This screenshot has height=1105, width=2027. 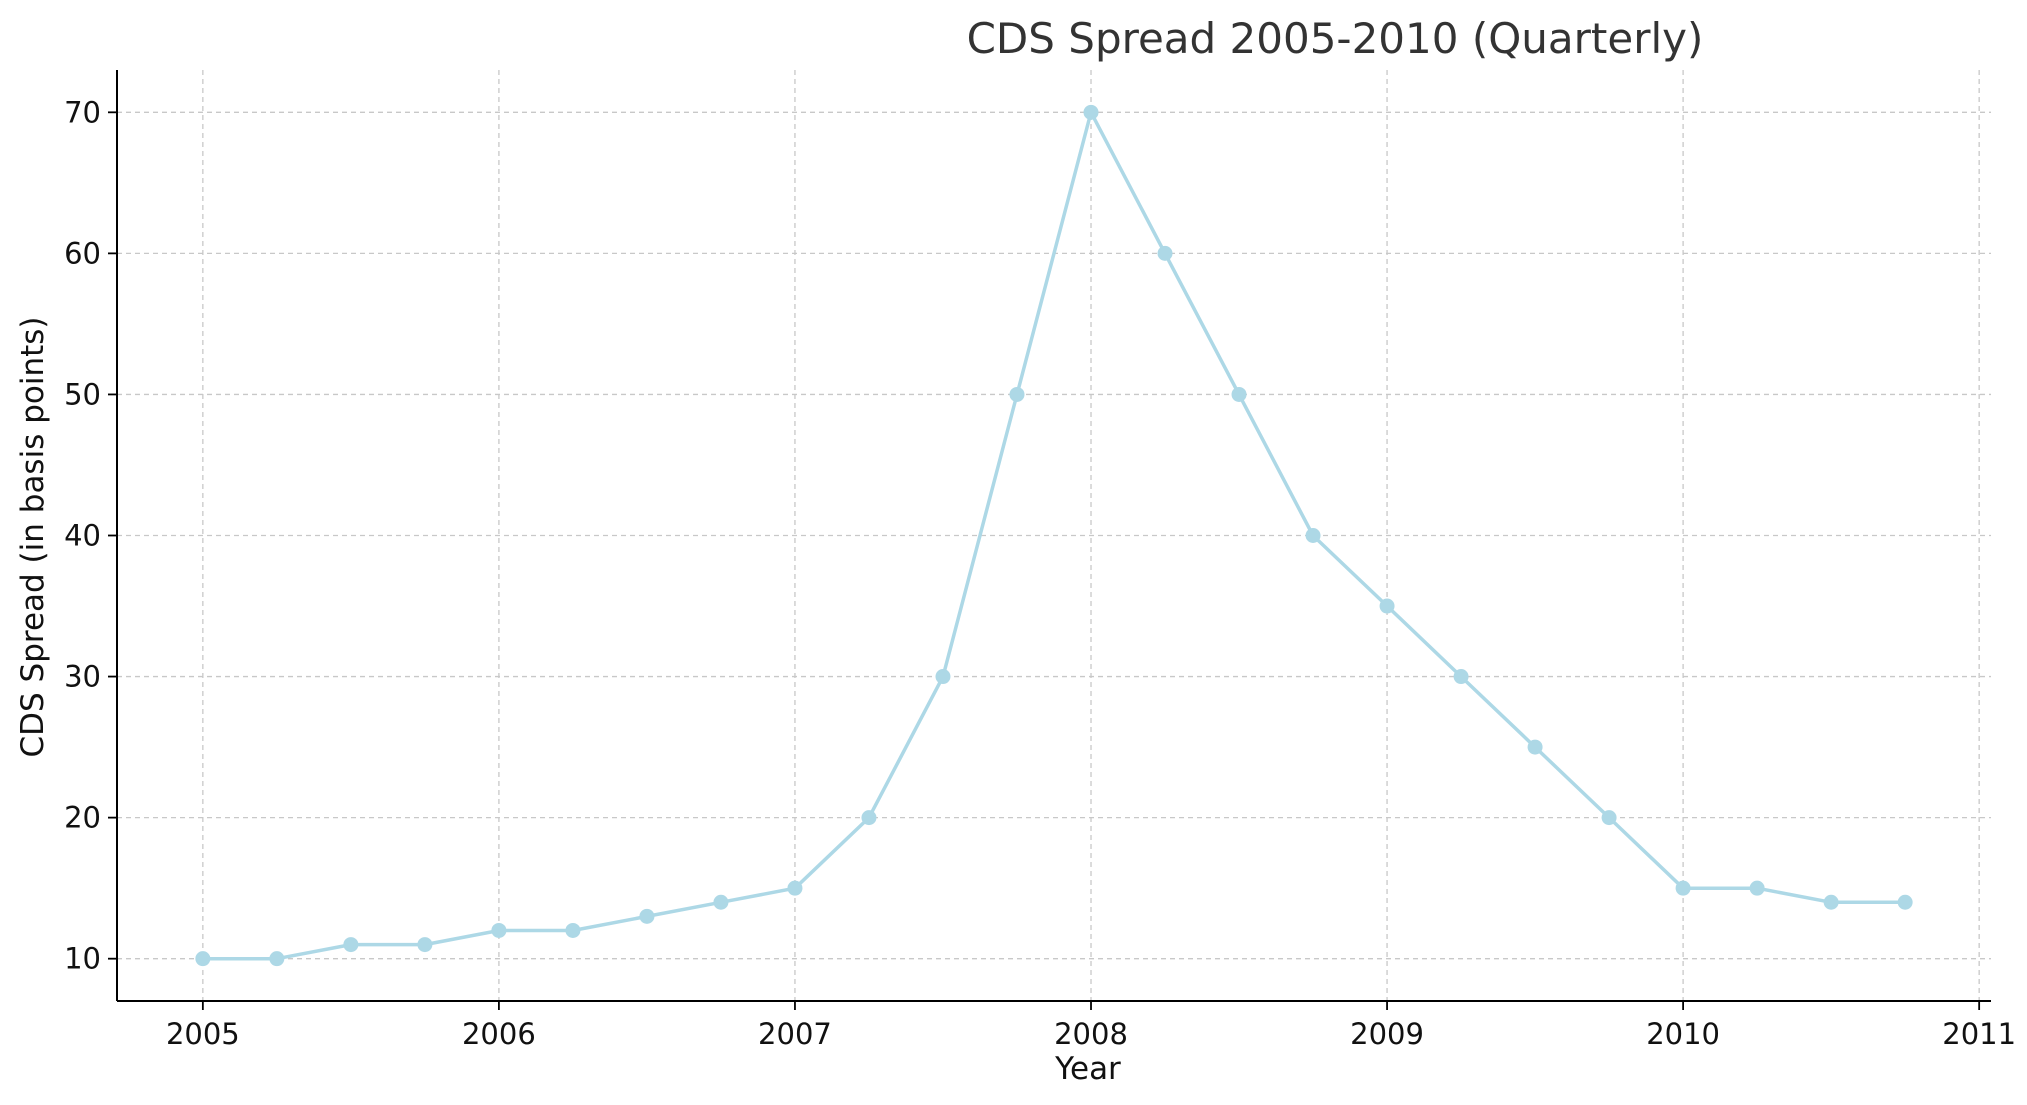 What do you see at coordinates (82, 959) in the screenshot?
I see `y-tick-label: 10` at bounding box center [82, 959].